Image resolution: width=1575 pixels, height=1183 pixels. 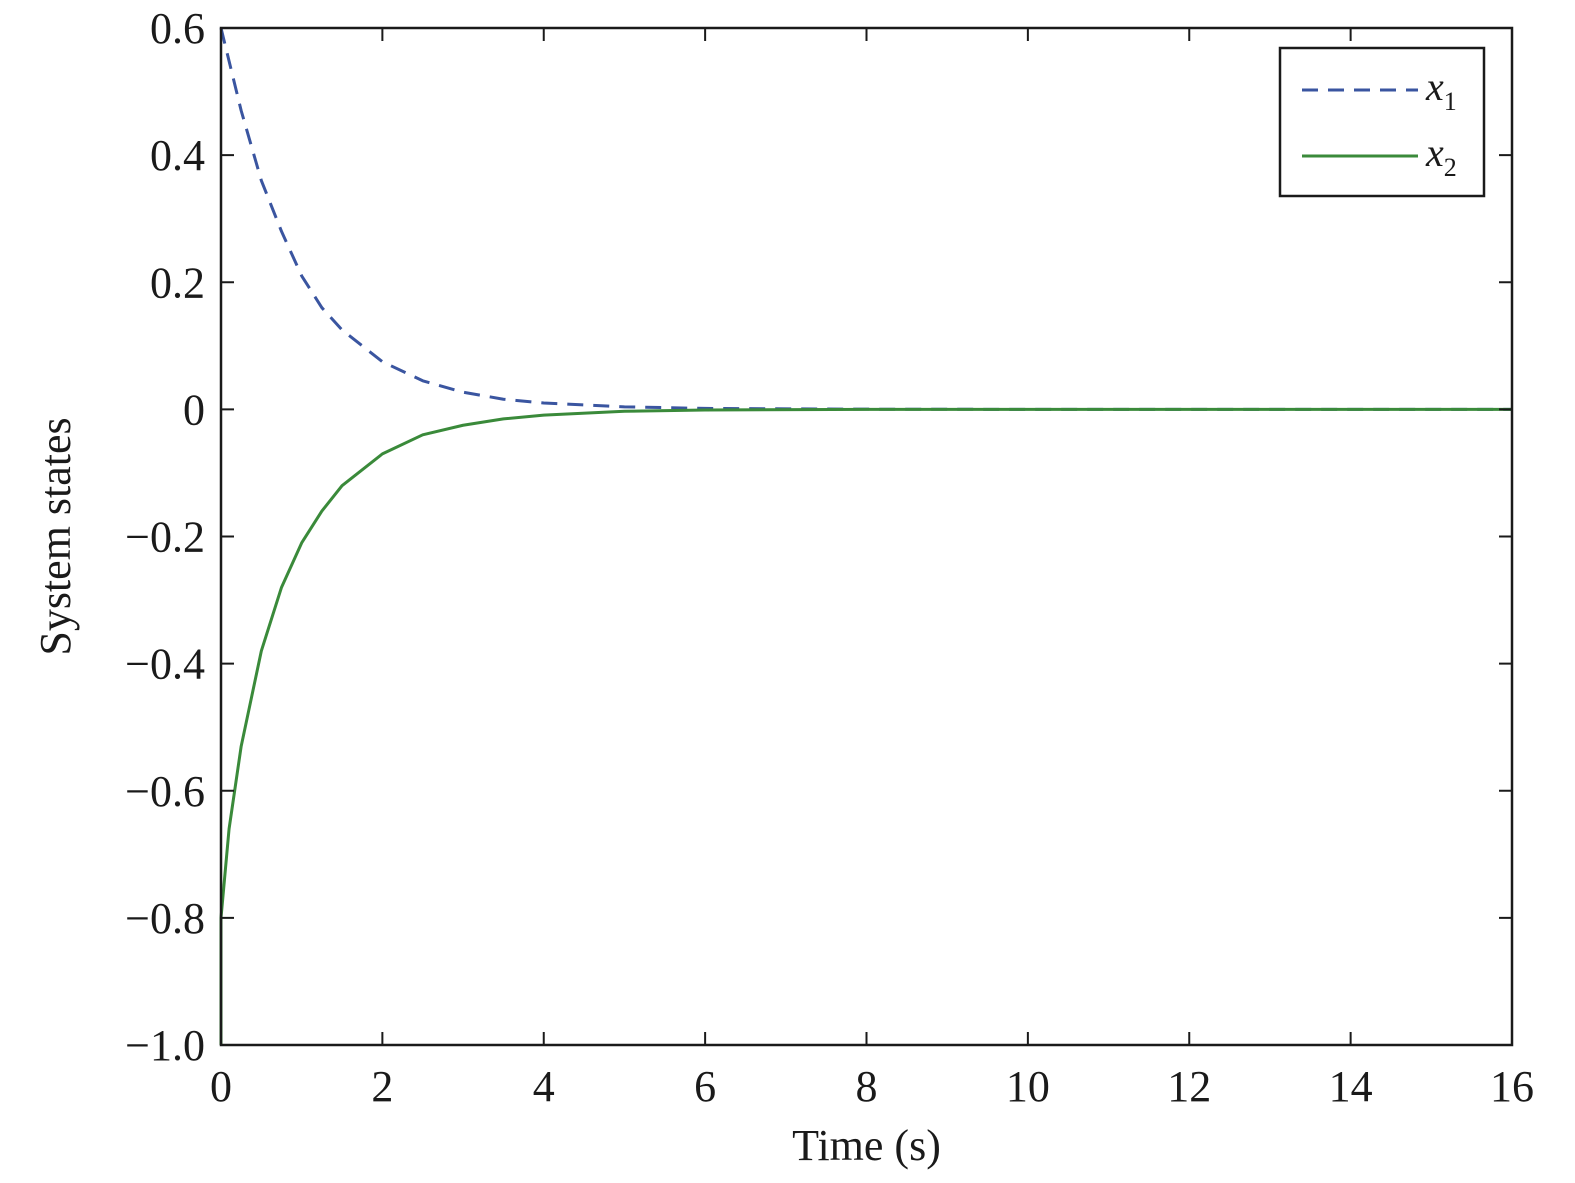 What do you see at coordinates (1028, 1086) in the screenshot?
I see `x-tick-label: 10` at bounding box center [1028, 1086].